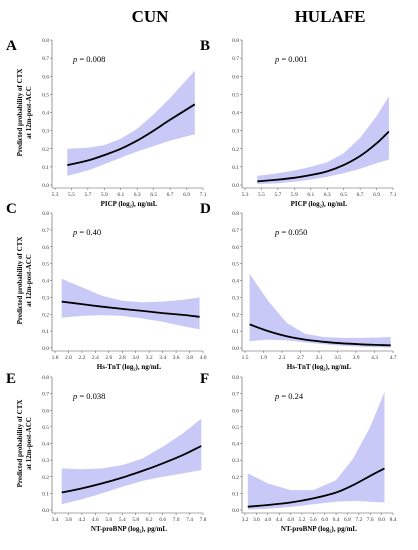 This screenshot has height=550, width=418. Describe the element at coordinates (327, 195) in the screenshot. I see `x-tick-label: 6.3` at that location.